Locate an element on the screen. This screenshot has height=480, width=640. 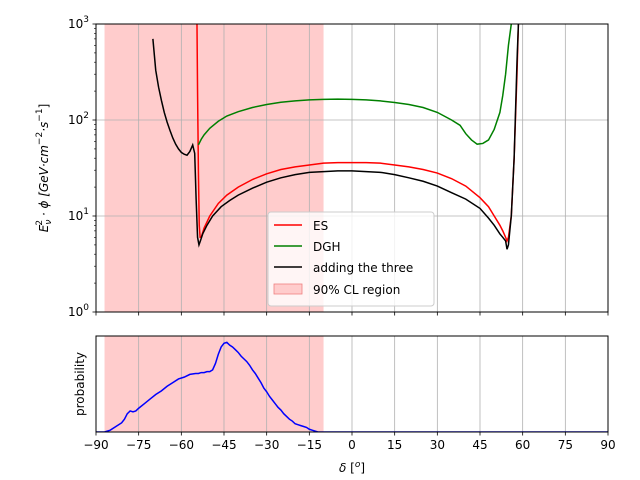
legend-frame is located at coordinates (351, 259).